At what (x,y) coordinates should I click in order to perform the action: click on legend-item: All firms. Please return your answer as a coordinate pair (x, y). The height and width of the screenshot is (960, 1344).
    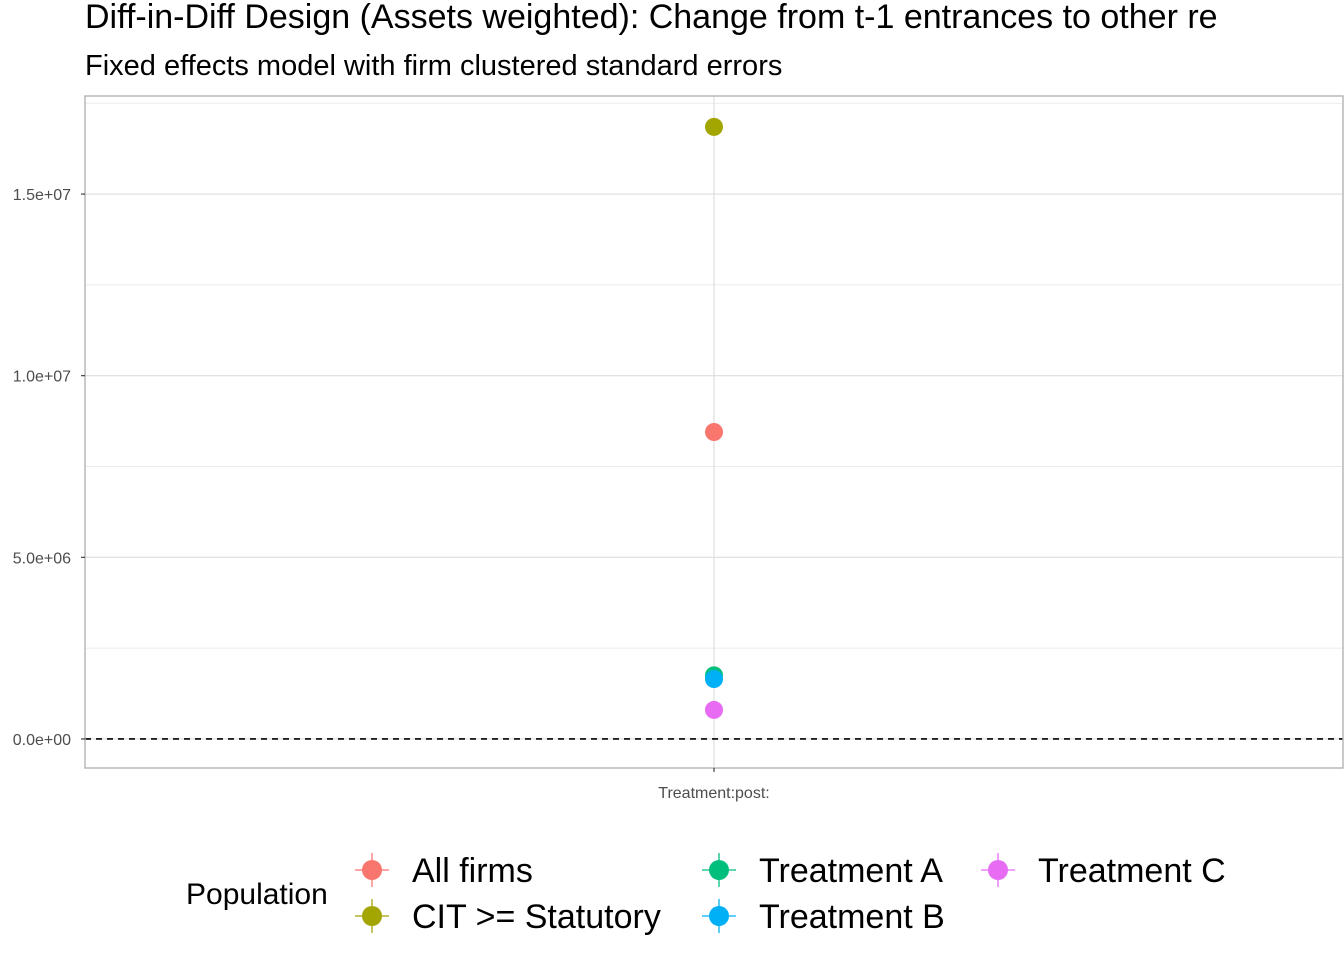
    Looking at the image, I should click on (444, 871).